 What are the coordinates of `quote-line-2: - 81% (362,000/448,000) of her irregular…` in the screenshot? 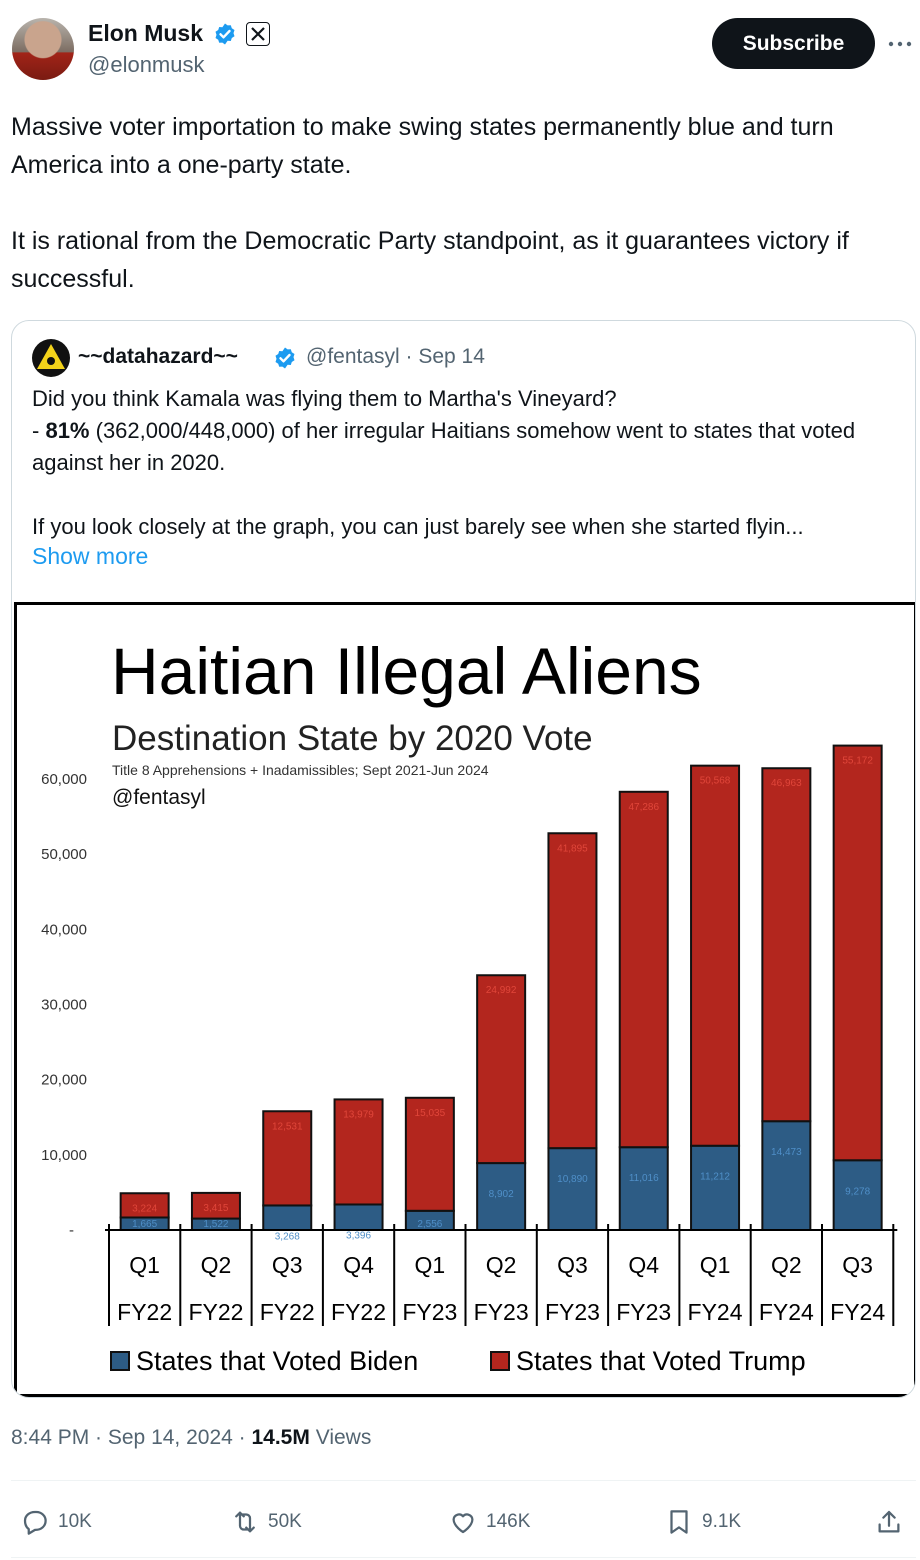 It's located at (467, 447).